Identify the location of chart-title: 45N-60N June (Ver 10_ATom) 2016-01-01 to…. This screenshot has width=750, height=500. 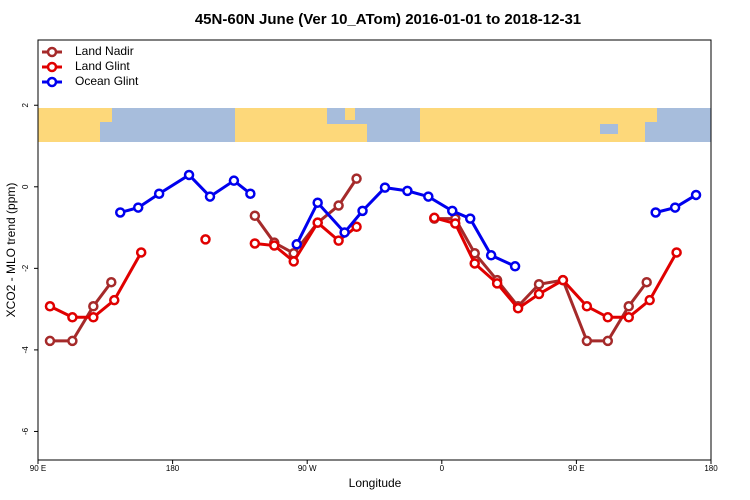
(388, 19).